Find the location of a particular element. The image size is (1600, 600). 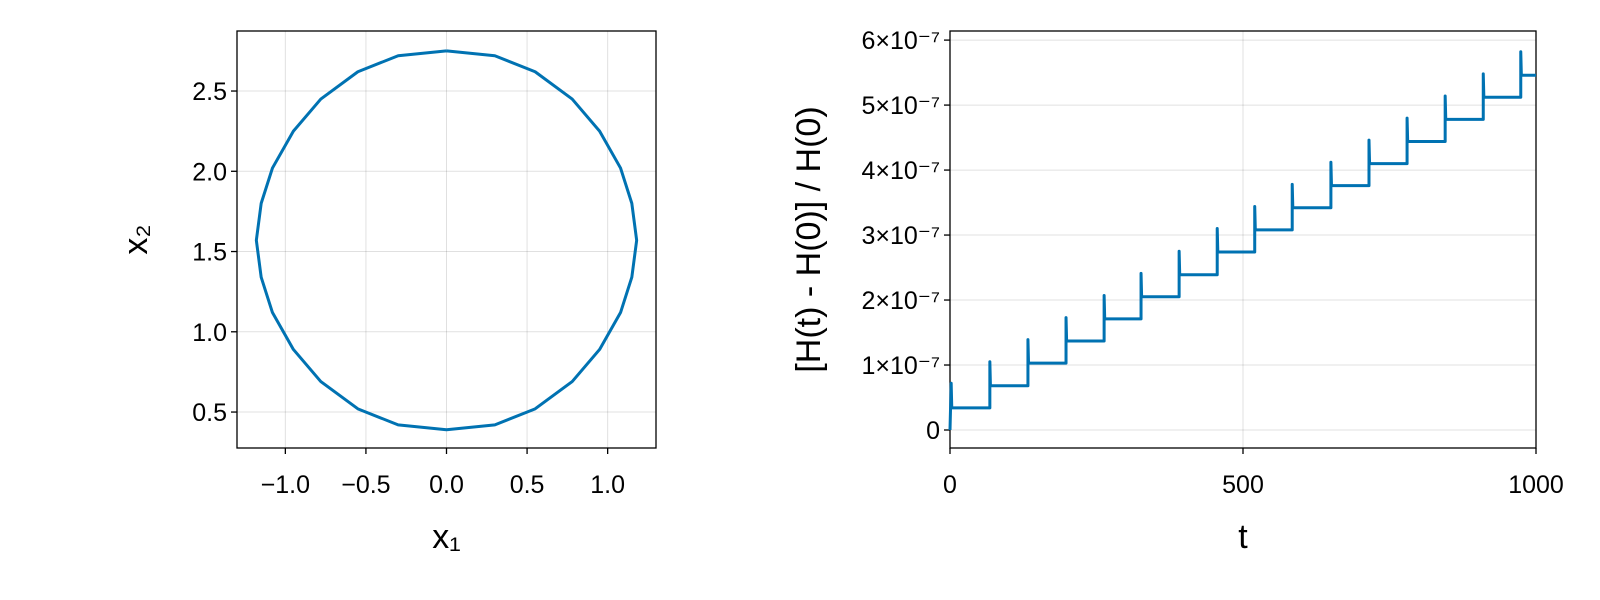

y-tick-label: 0 is located at coordinates (933, 431).